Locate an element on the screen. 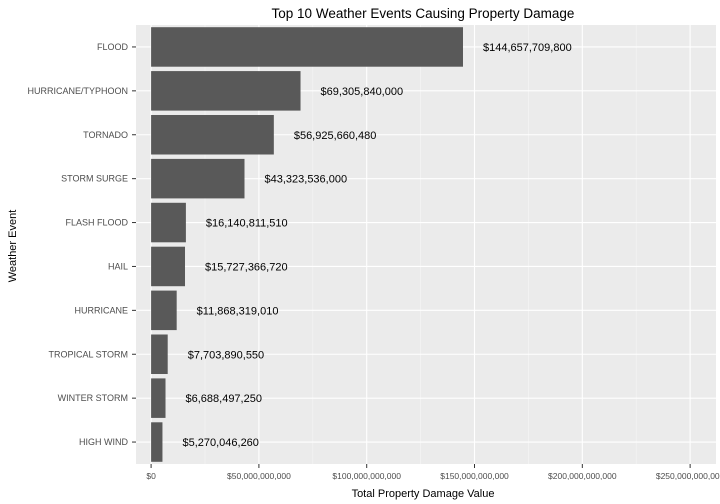 Image resolution: width=720 pixels, height=504 pixels. category-label: TROPICAL STORM is located at coordinates (88, 354).